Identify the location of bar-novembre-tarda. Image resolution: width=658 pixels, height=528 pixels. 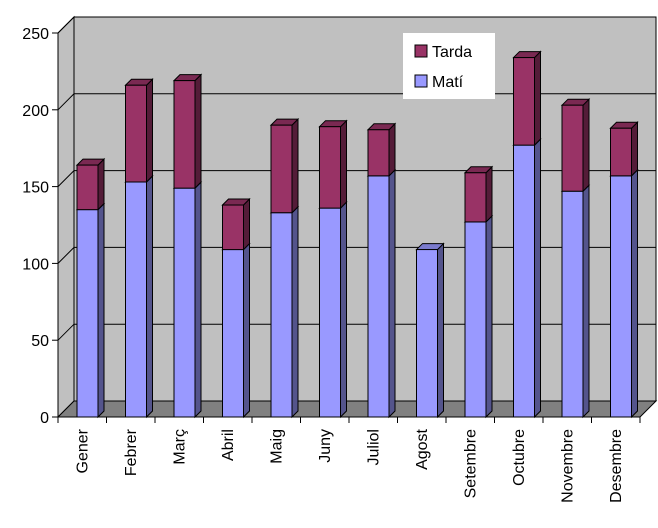
(572, 148).